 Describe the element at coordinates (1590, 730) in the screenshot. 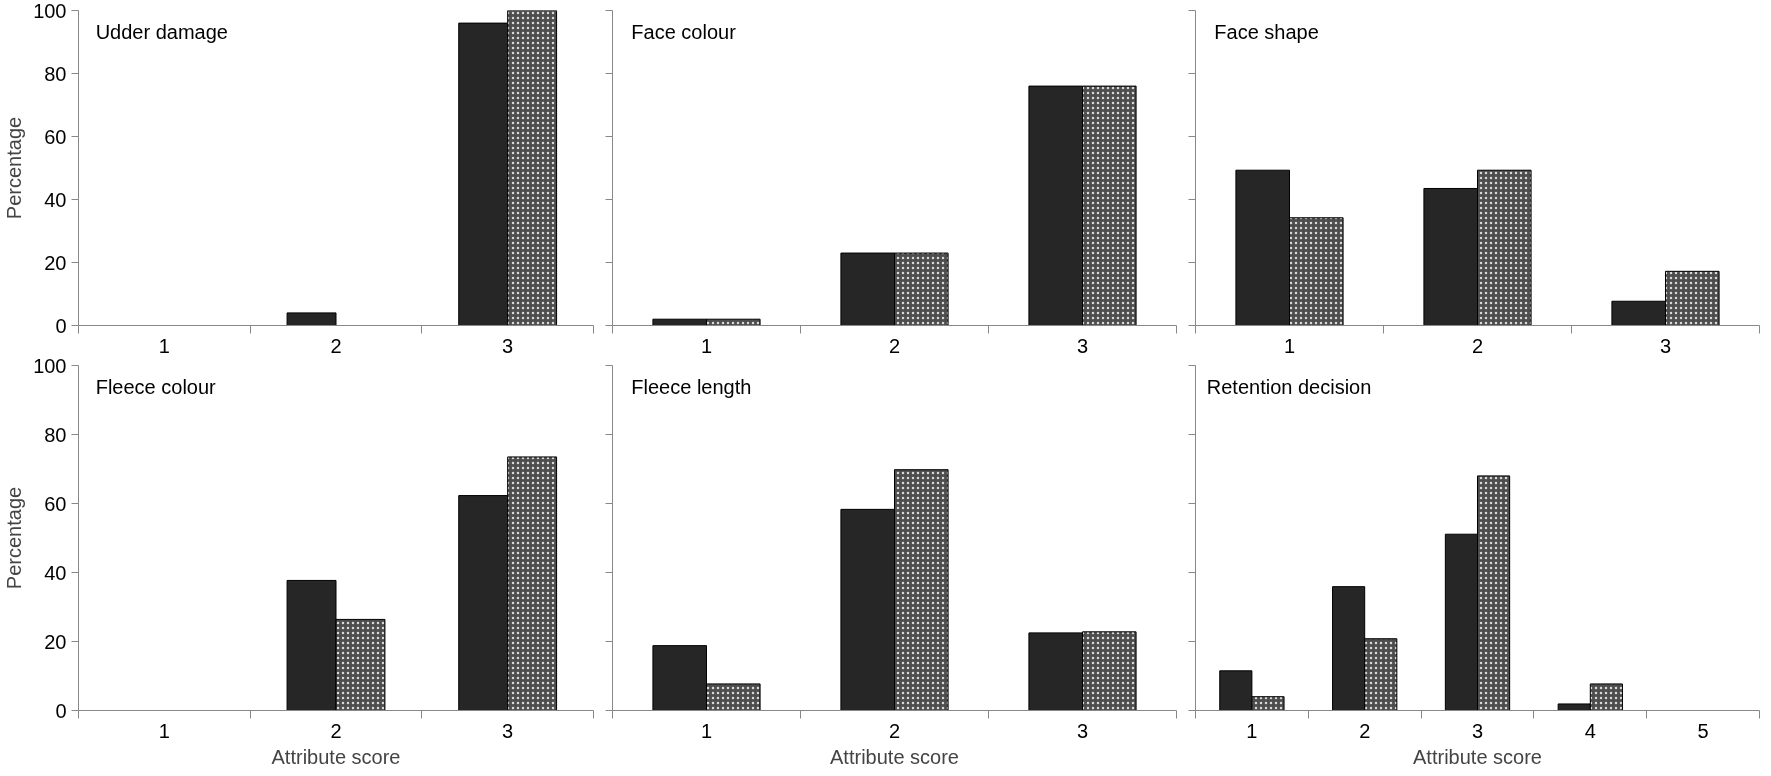

I see `x-tick-label: 4` at that location.